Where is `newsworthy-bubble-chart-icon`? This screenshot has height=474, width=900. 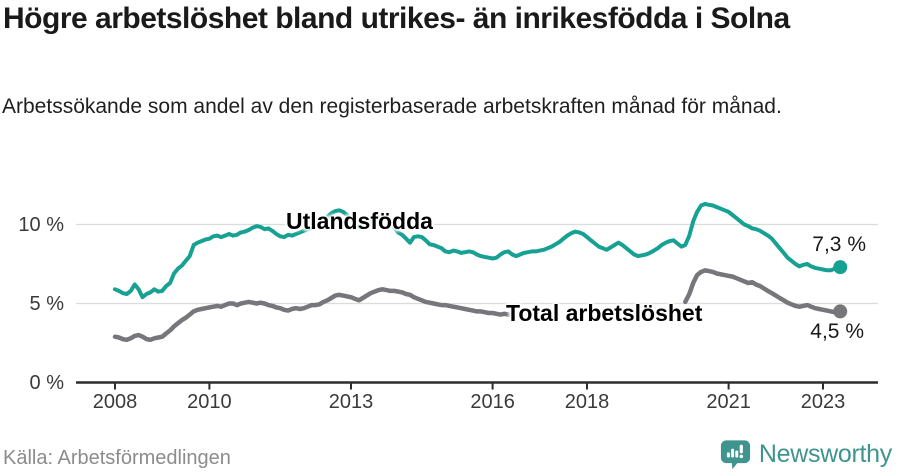
newsworthy-bubble-chart-icon is located at coordinates (735, 455).